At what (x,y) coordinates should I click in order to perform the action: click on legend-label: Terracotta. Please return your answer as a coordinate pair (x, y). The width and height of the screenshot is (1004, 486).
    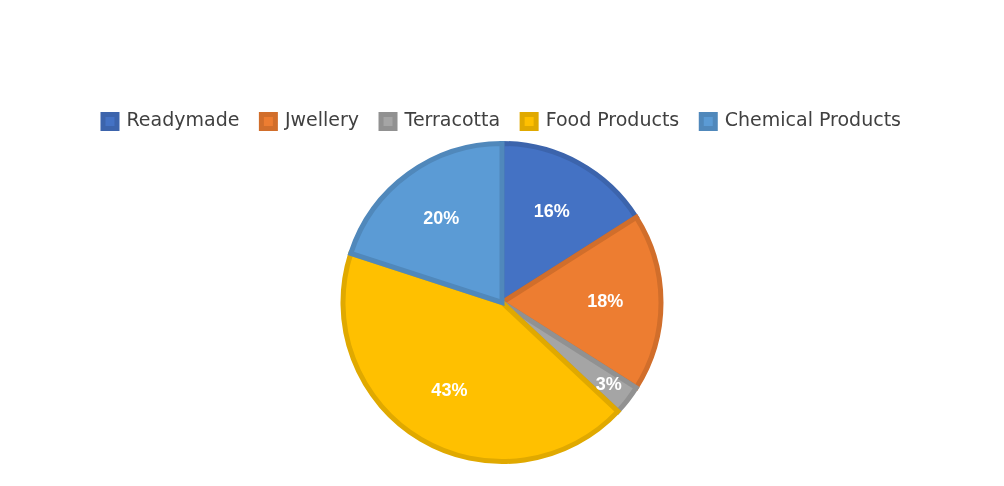
    Looking at the image, I should click on (452, 119).